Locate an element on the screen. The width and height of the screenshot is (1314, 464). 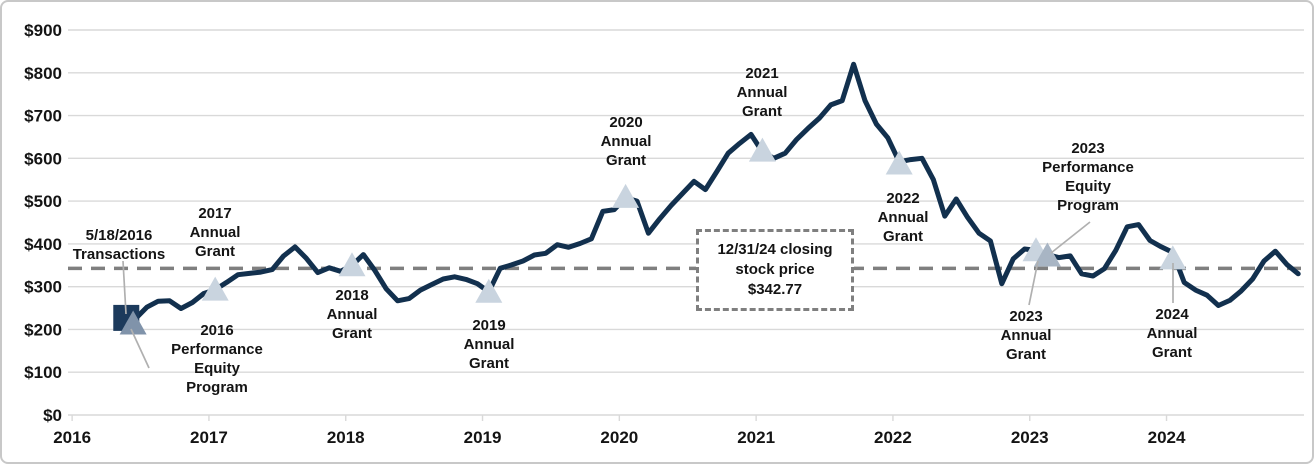
x-axis-label: 2019 is located at coordinates (483, 437).